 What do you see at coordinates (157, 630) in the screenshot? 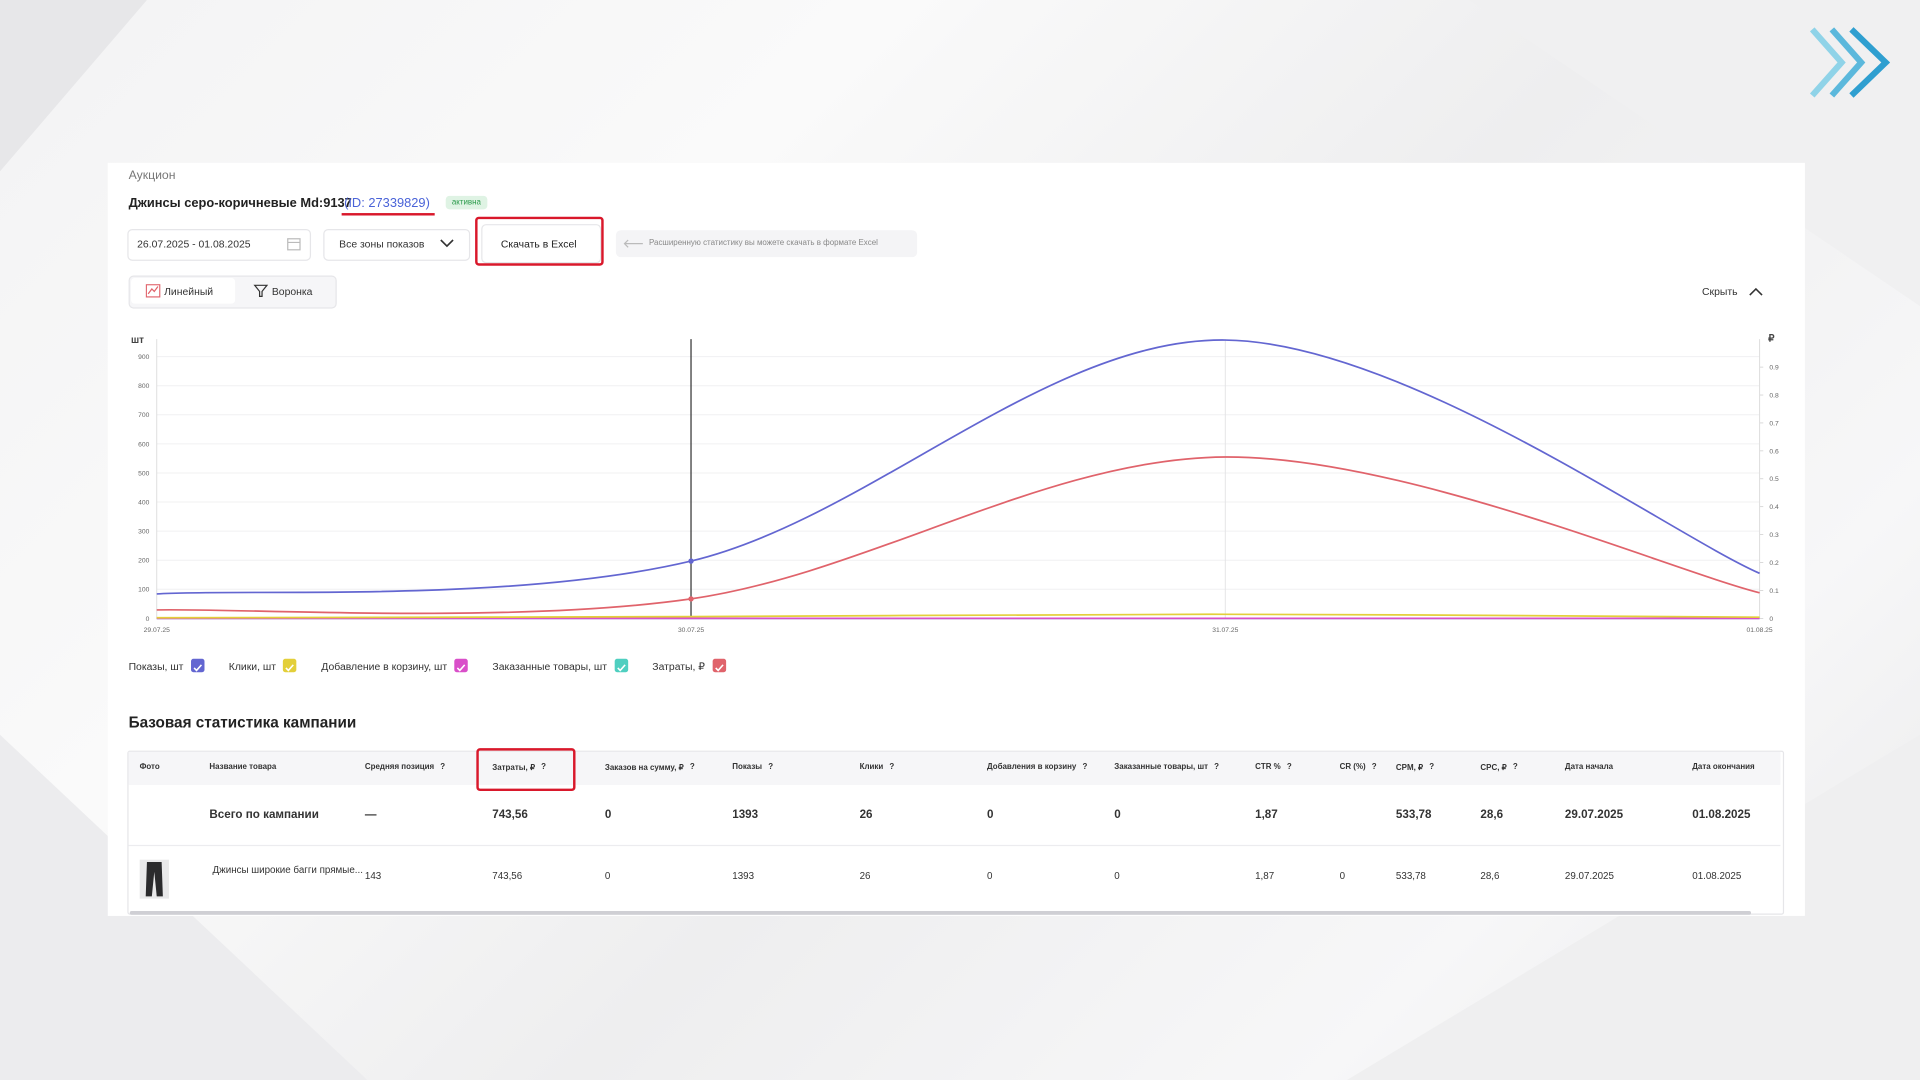
I see `x-tick-label: 29.07.25` at bounding box center [157, 630].